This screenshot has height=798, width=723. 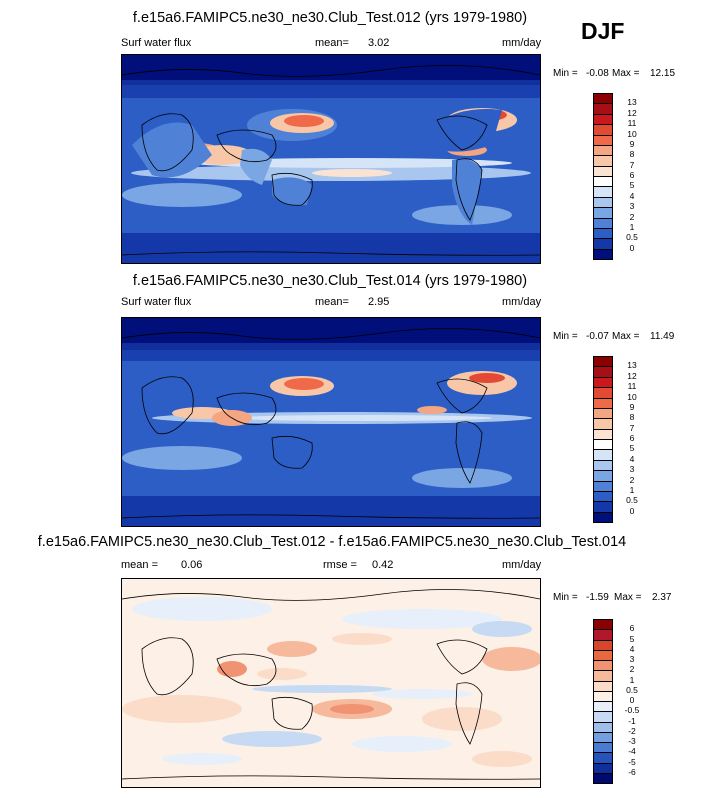 I want to click on colorbar-tick-label: -0.5, so click(x=632, y=710).